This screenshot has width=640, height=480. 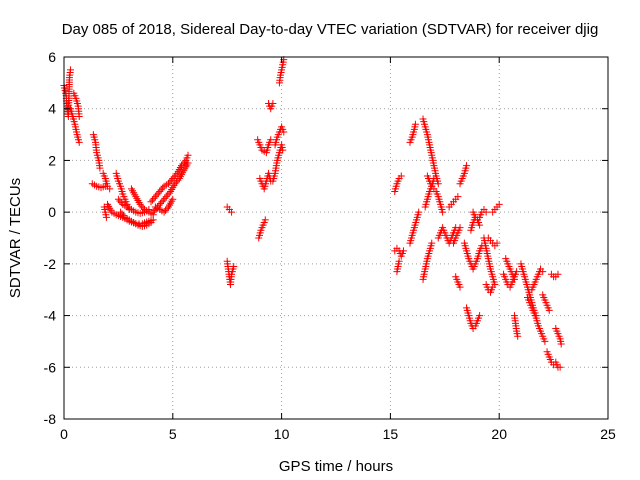 What do you see at coordinates (52, 160) in the screenshot?
I see `y-tick-label: 2` at bounding box center [52, 160].